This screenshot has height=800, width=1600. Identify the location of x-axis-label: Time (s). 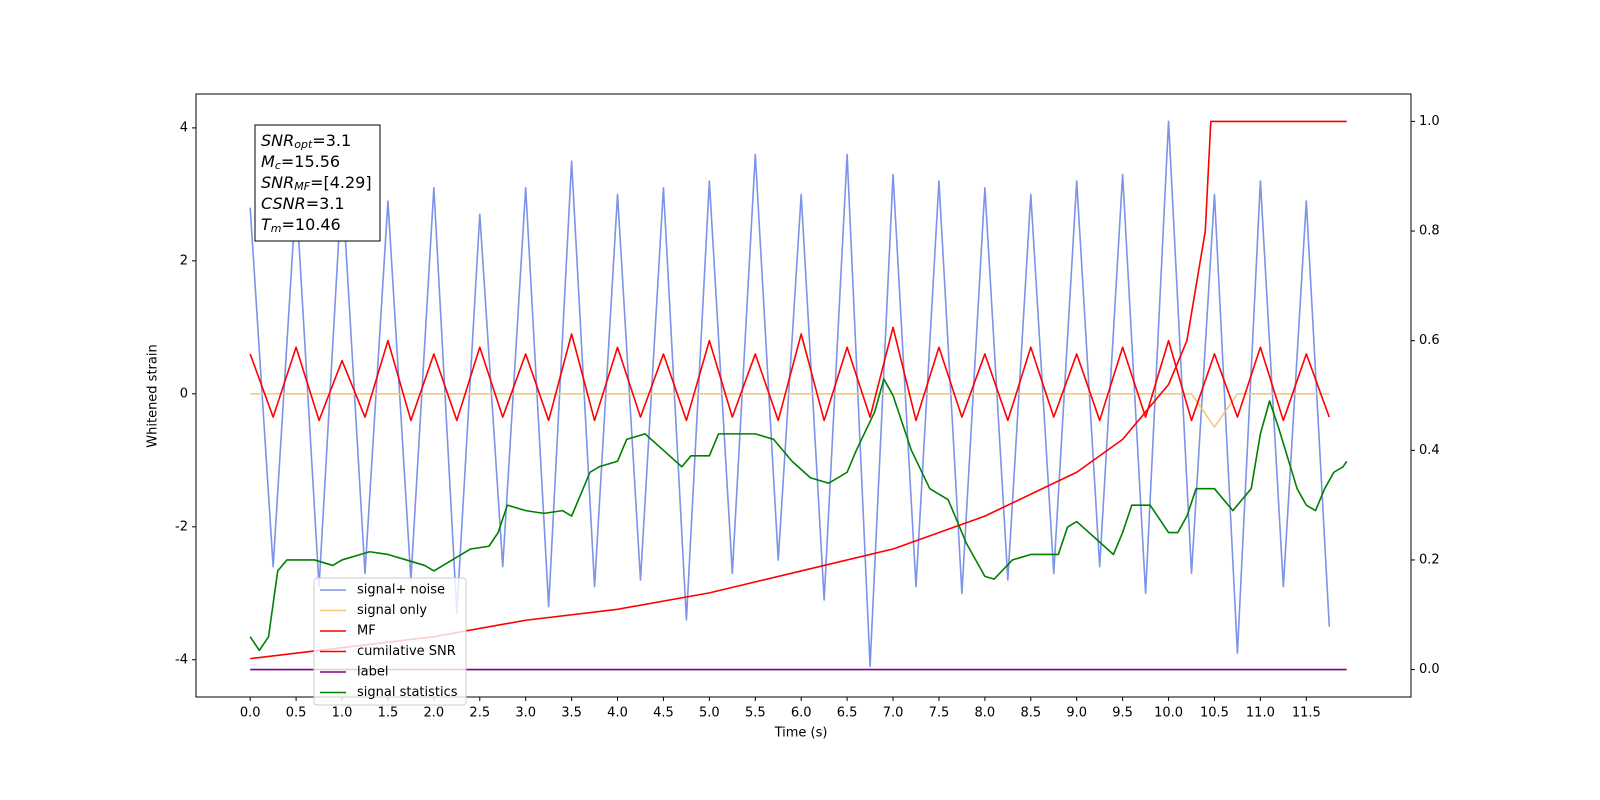
(801, 733).